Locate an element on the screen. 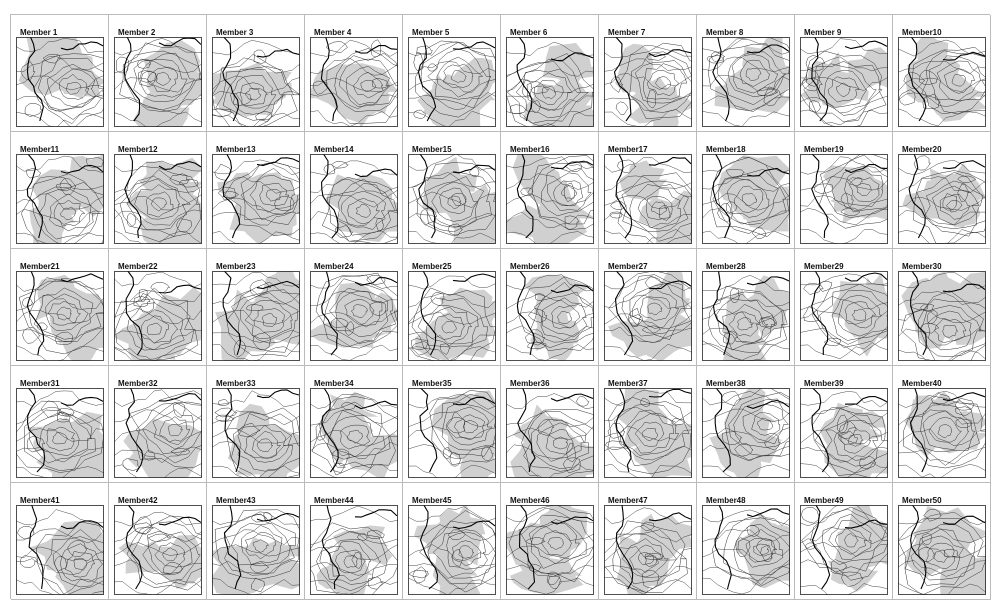 This screenshot has width=1002, height=605. member-panel: Member36 is located at coordinates (550, 424).